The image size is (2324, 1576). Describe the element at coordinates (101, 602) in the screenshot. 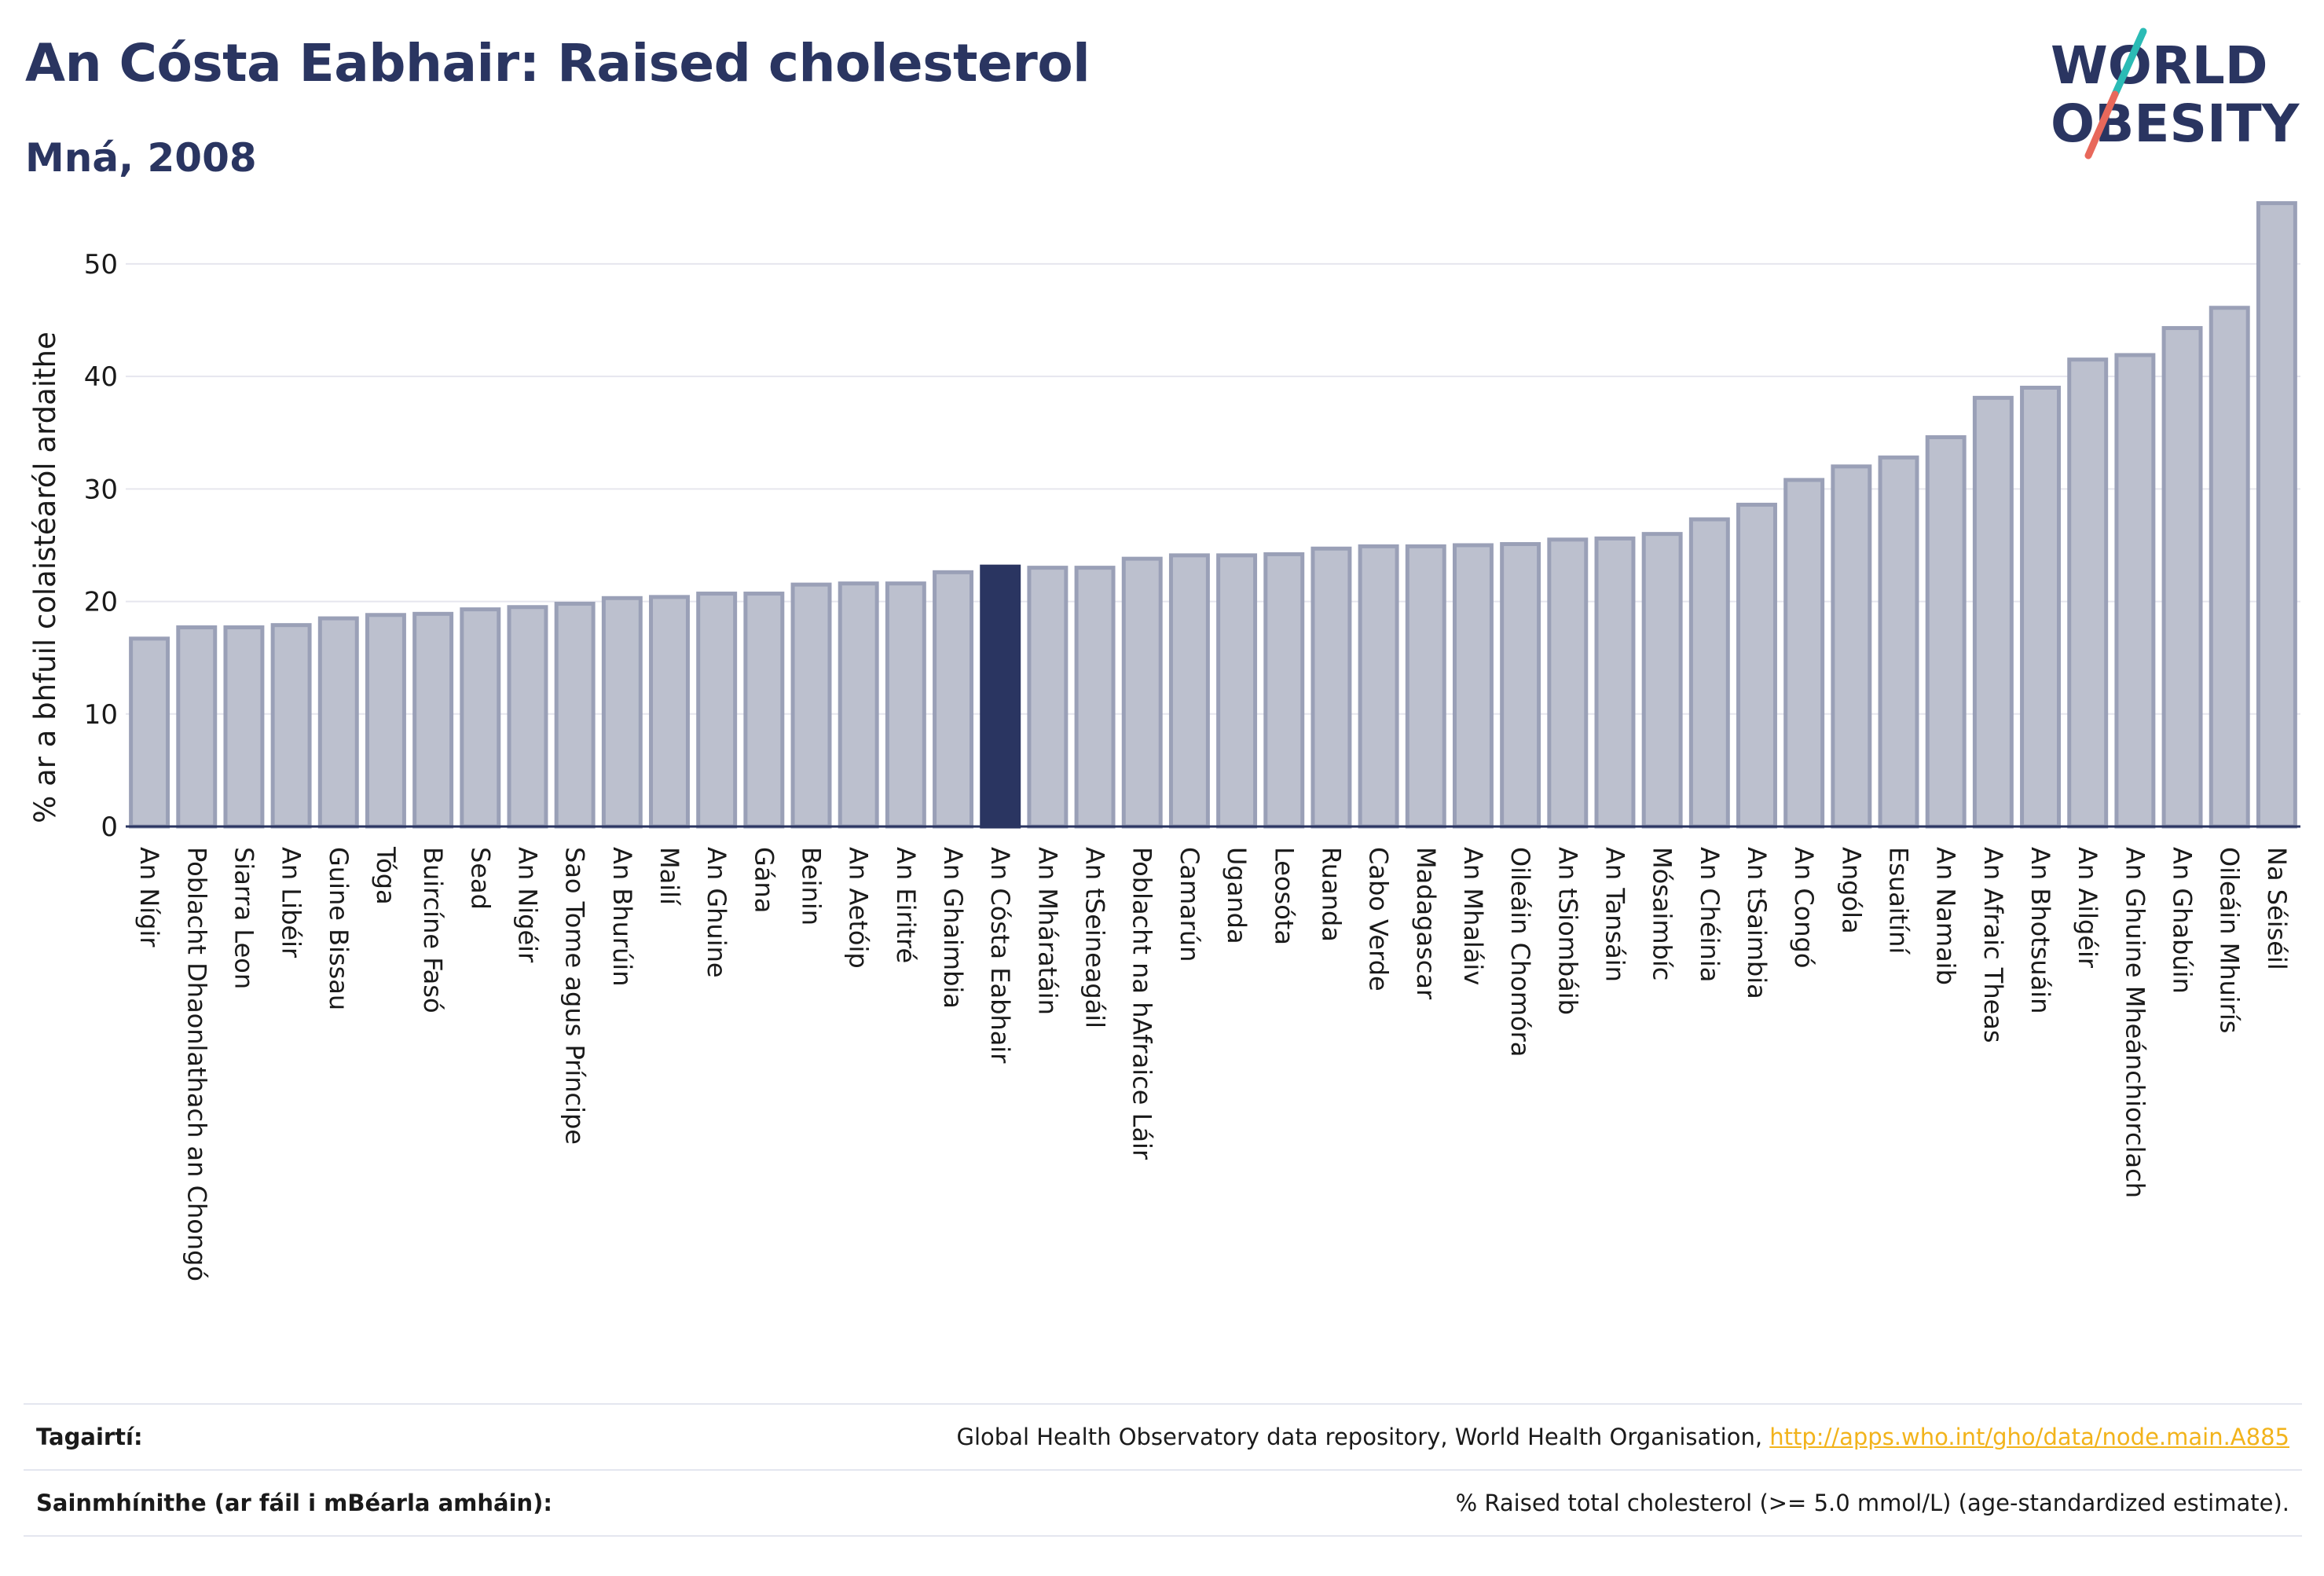

I see `y-tick-label: 20` at that location.